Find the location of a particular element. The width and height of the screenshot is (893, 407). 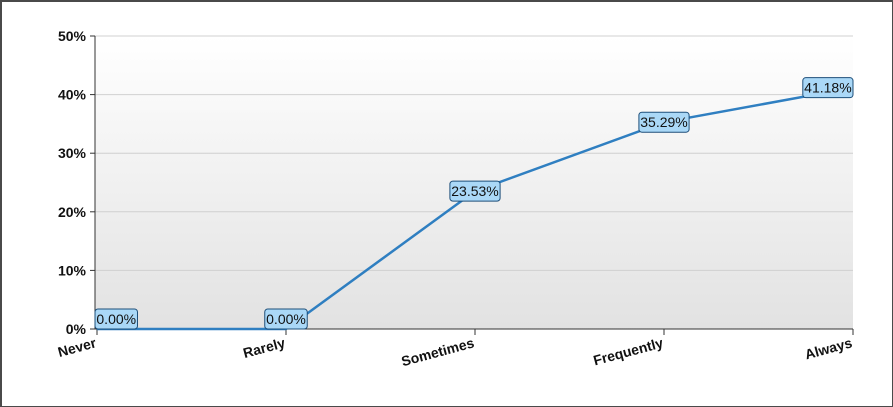

y-axis-ticks: 0% 10% 20% 30% 40% 50% is located at coordinates (76, 182).